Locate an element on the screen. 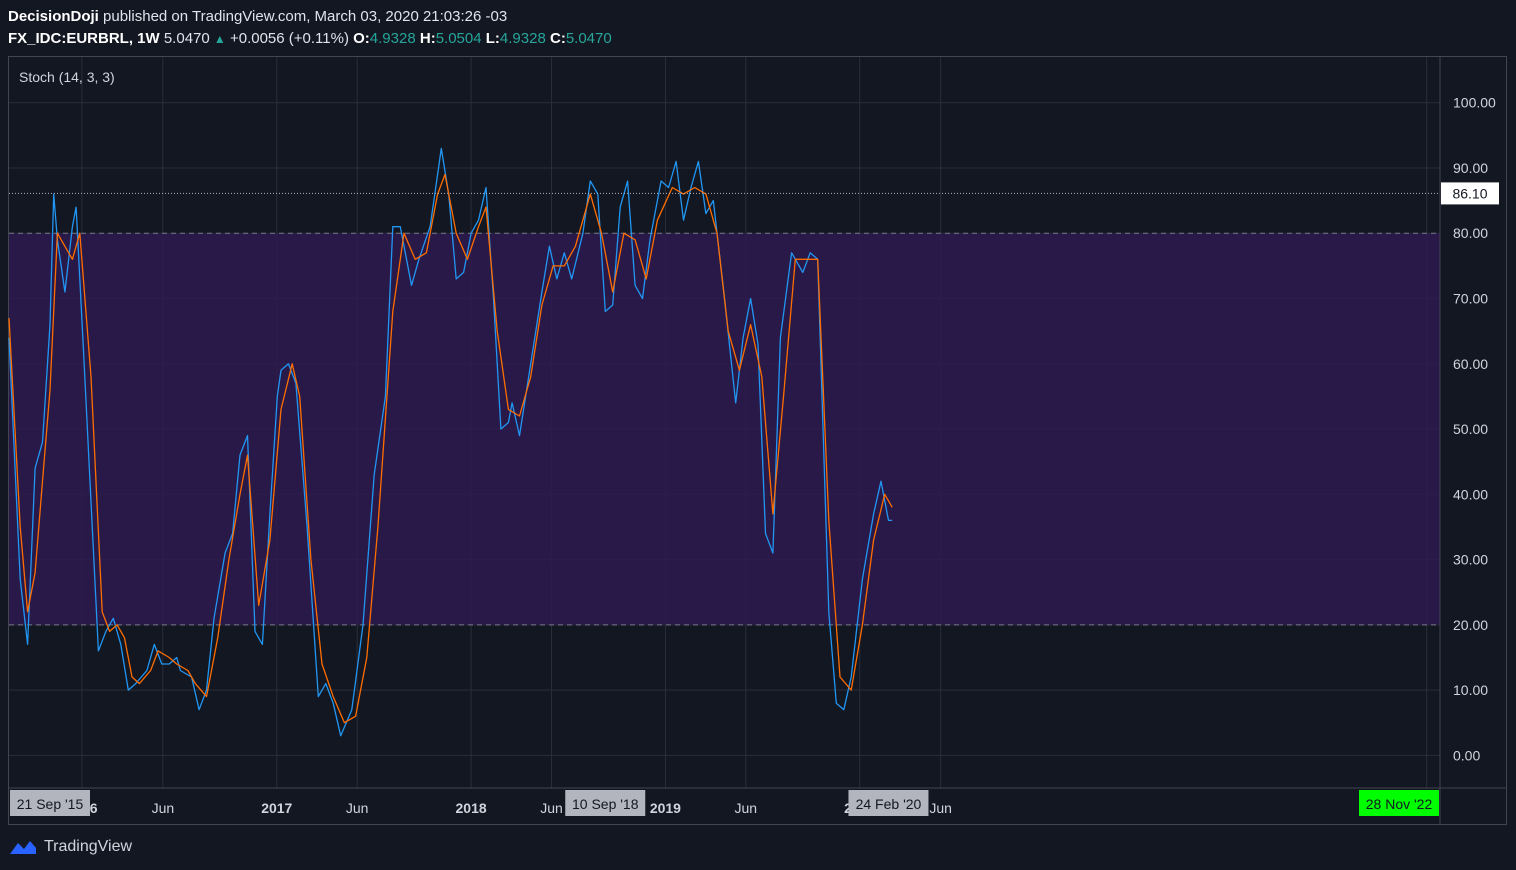 The image size is (1516, 870). close-label: C: is located at coordinates (557, 38).